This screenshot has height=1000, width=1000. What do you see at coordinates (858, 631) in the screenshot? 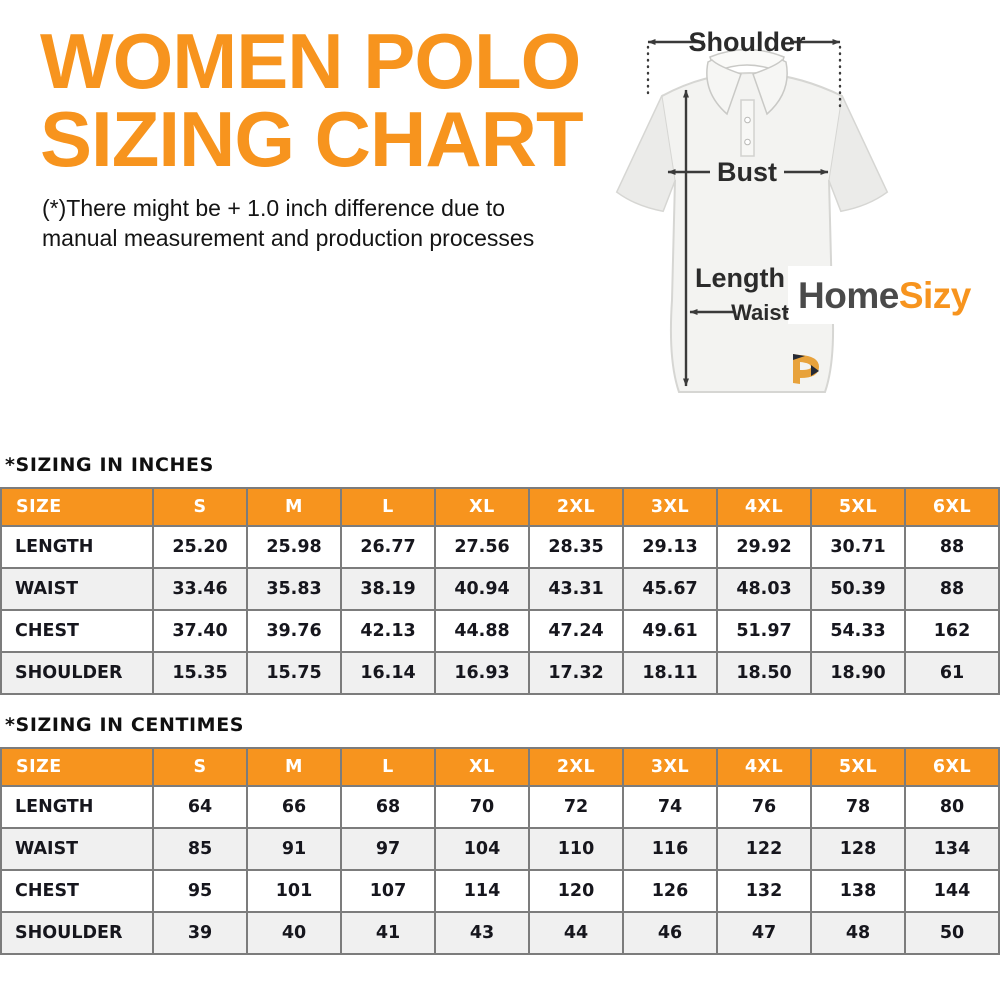
I see `size-value-cell: 54.33` at bounding box center [858, 631].